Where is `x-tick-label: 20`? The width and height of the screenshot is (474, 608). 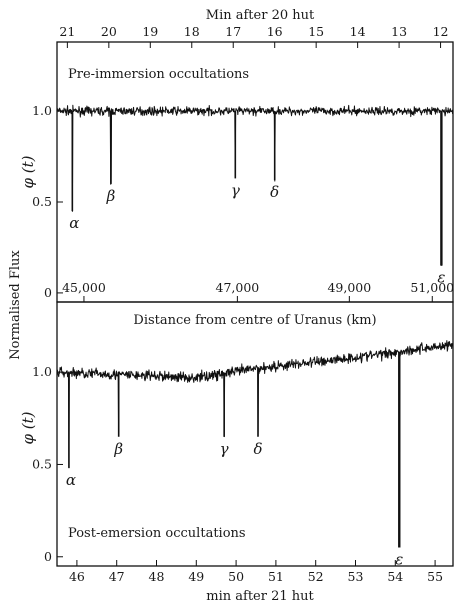 x-tick-label: 20 is located at coordinates (109, 31).